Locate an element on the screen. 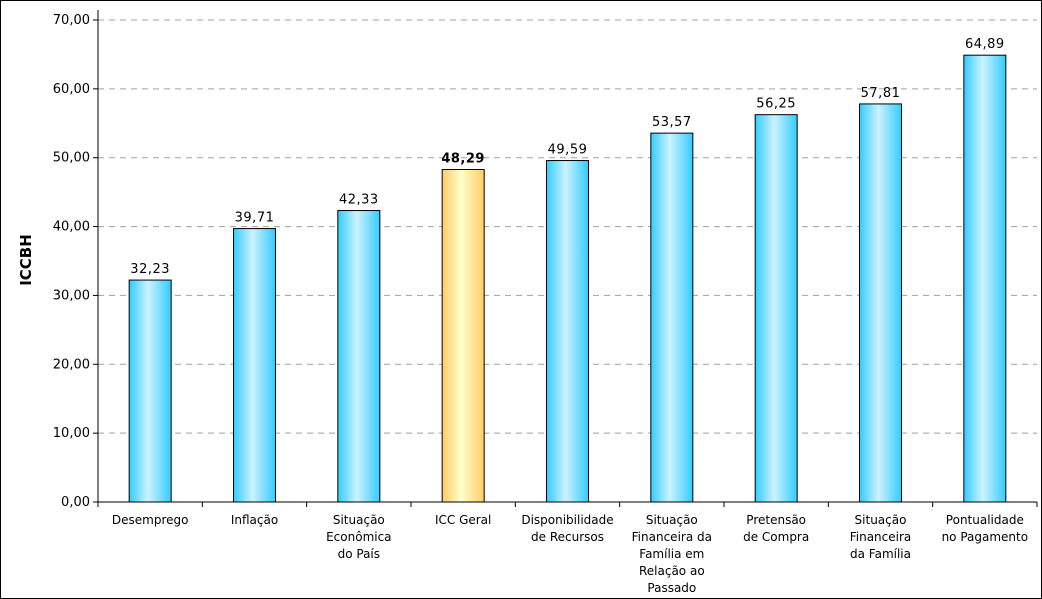 This screenshot has height=599, width=1042. y-axis-label: ICCBH is located at coordinates (26, 260).